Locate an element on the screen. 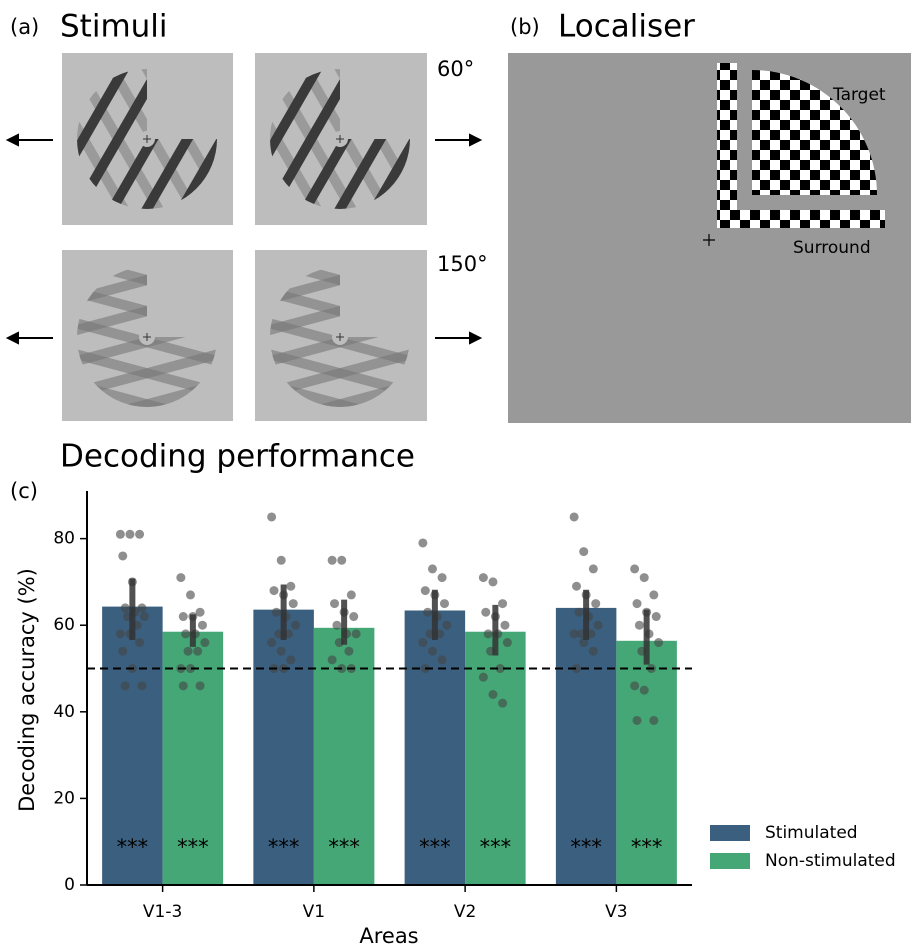  chart-title: Decoding performance is located at coordinates (237, 457).